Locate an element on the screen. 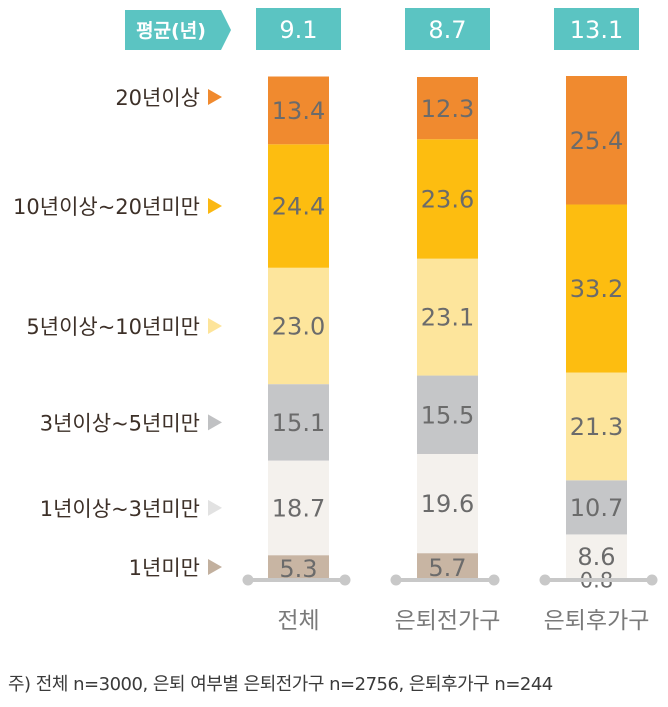  data-label: 25.4 is located at coordinates (596, 141).